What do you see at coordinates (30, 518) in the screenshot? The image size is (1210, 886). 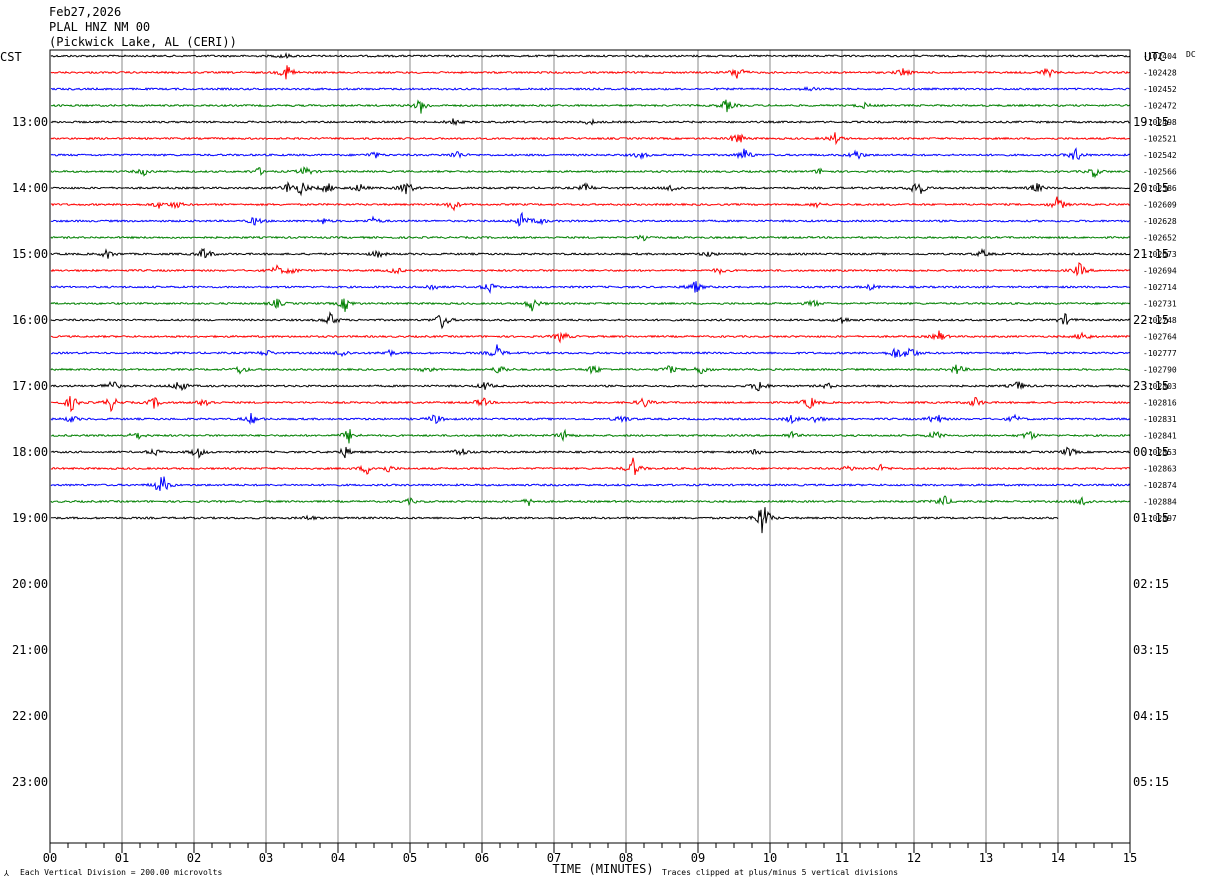 I see `left-hour-label: 19:00` at bounding box center [30, 518].